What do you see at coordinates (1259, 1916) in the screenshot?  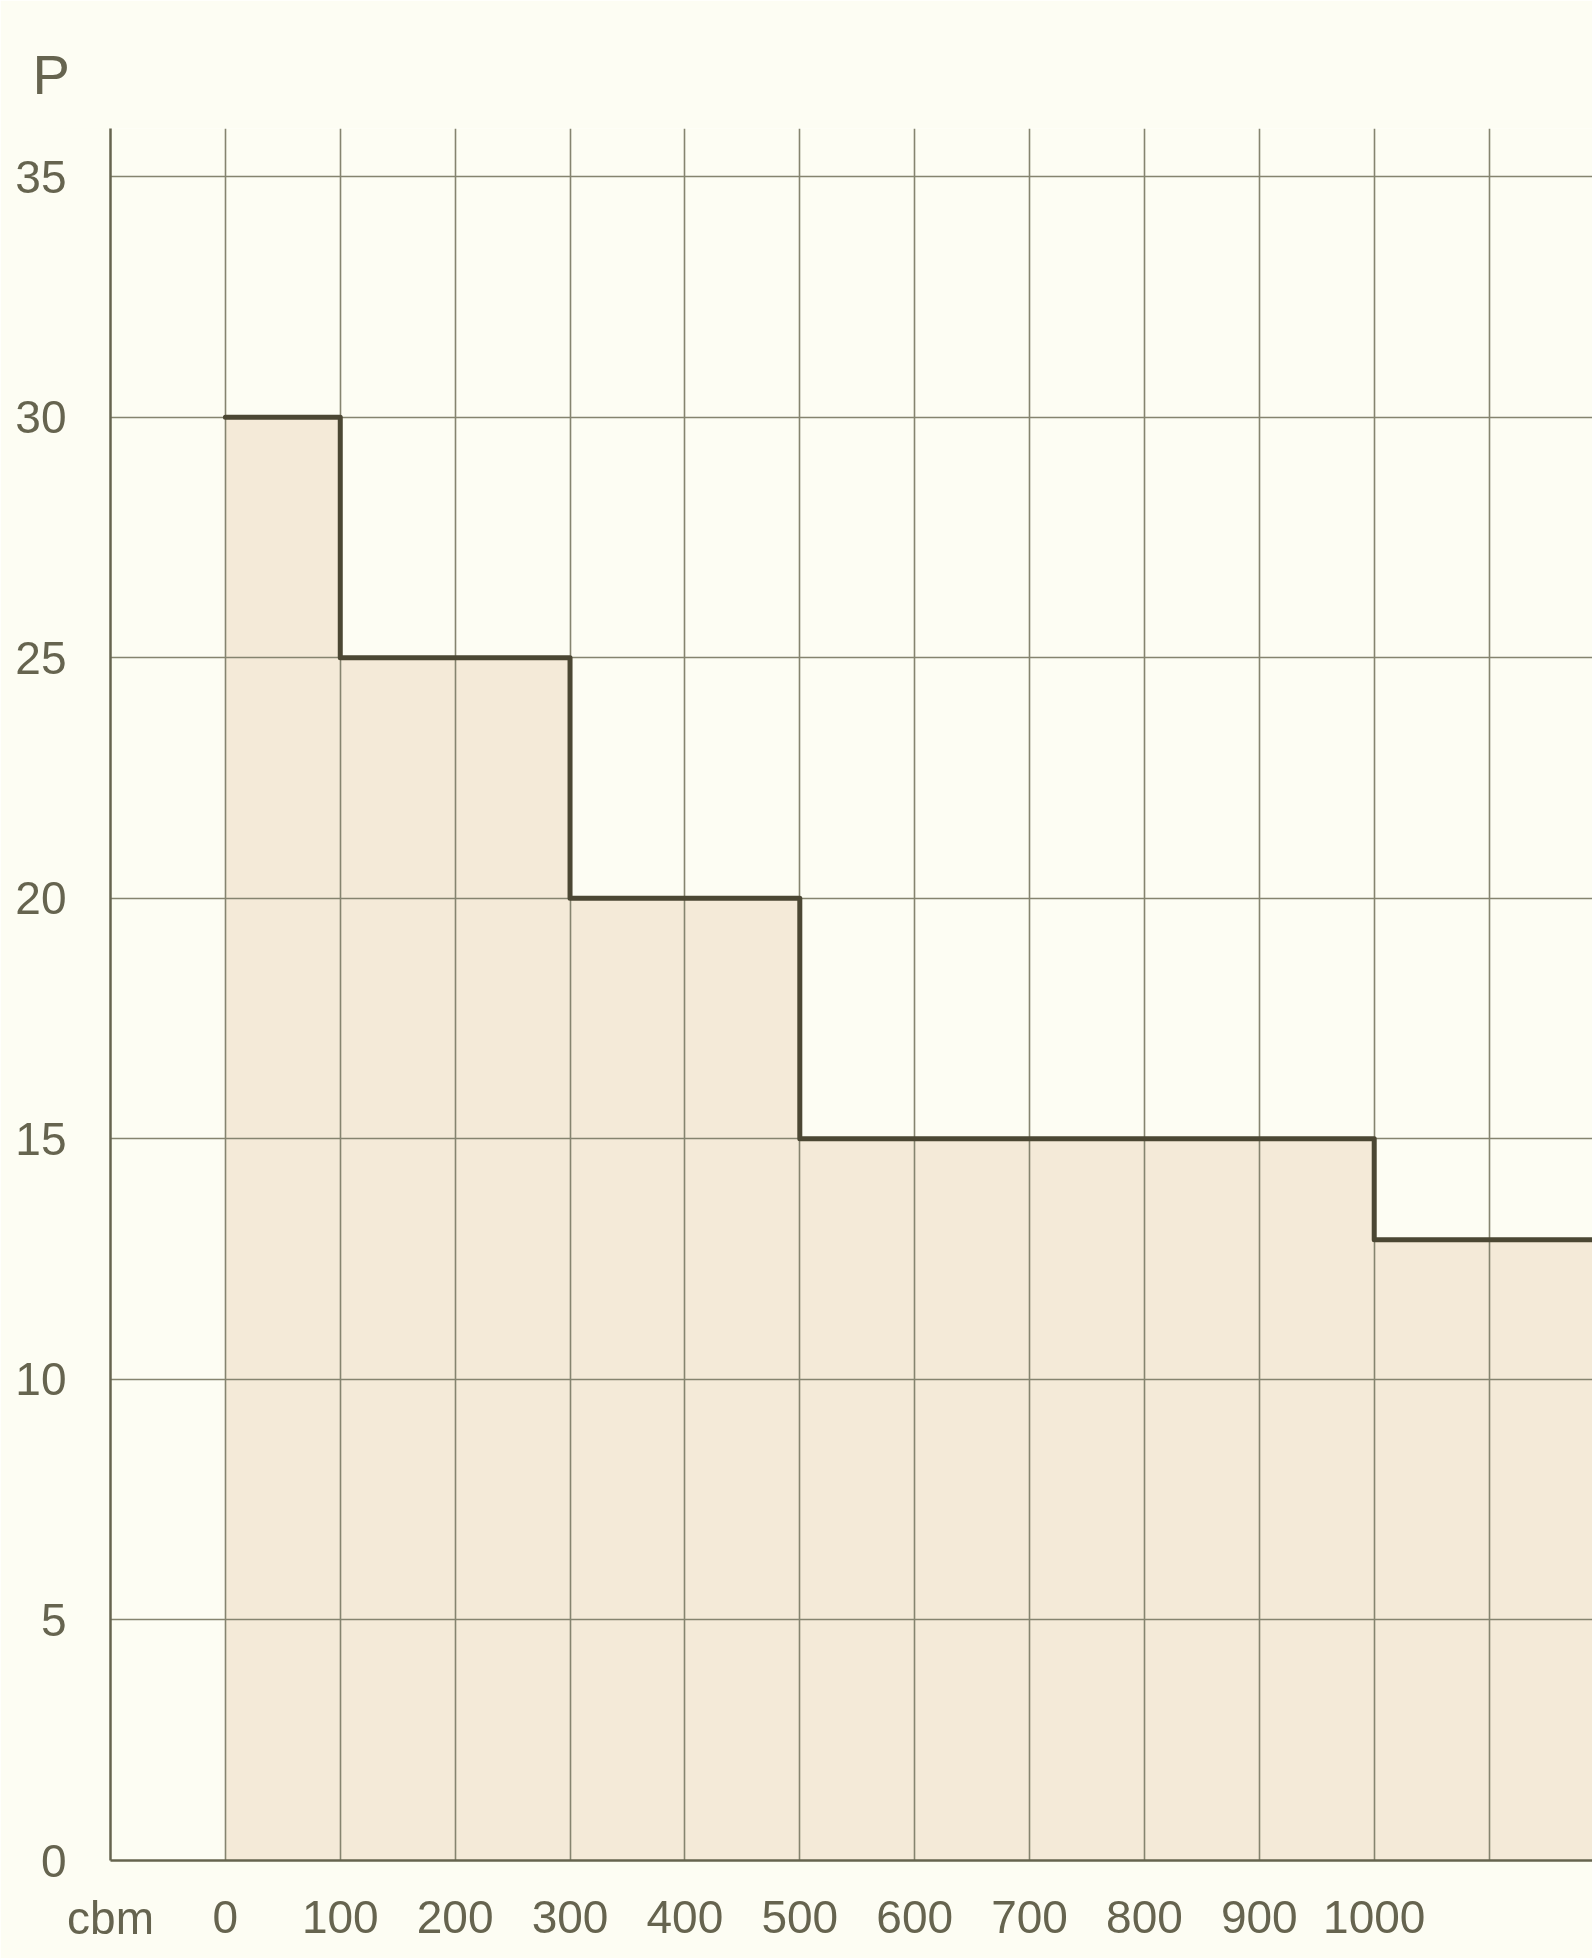 I see `x-tick-label: 900` at bounding box center [1259, 1916].